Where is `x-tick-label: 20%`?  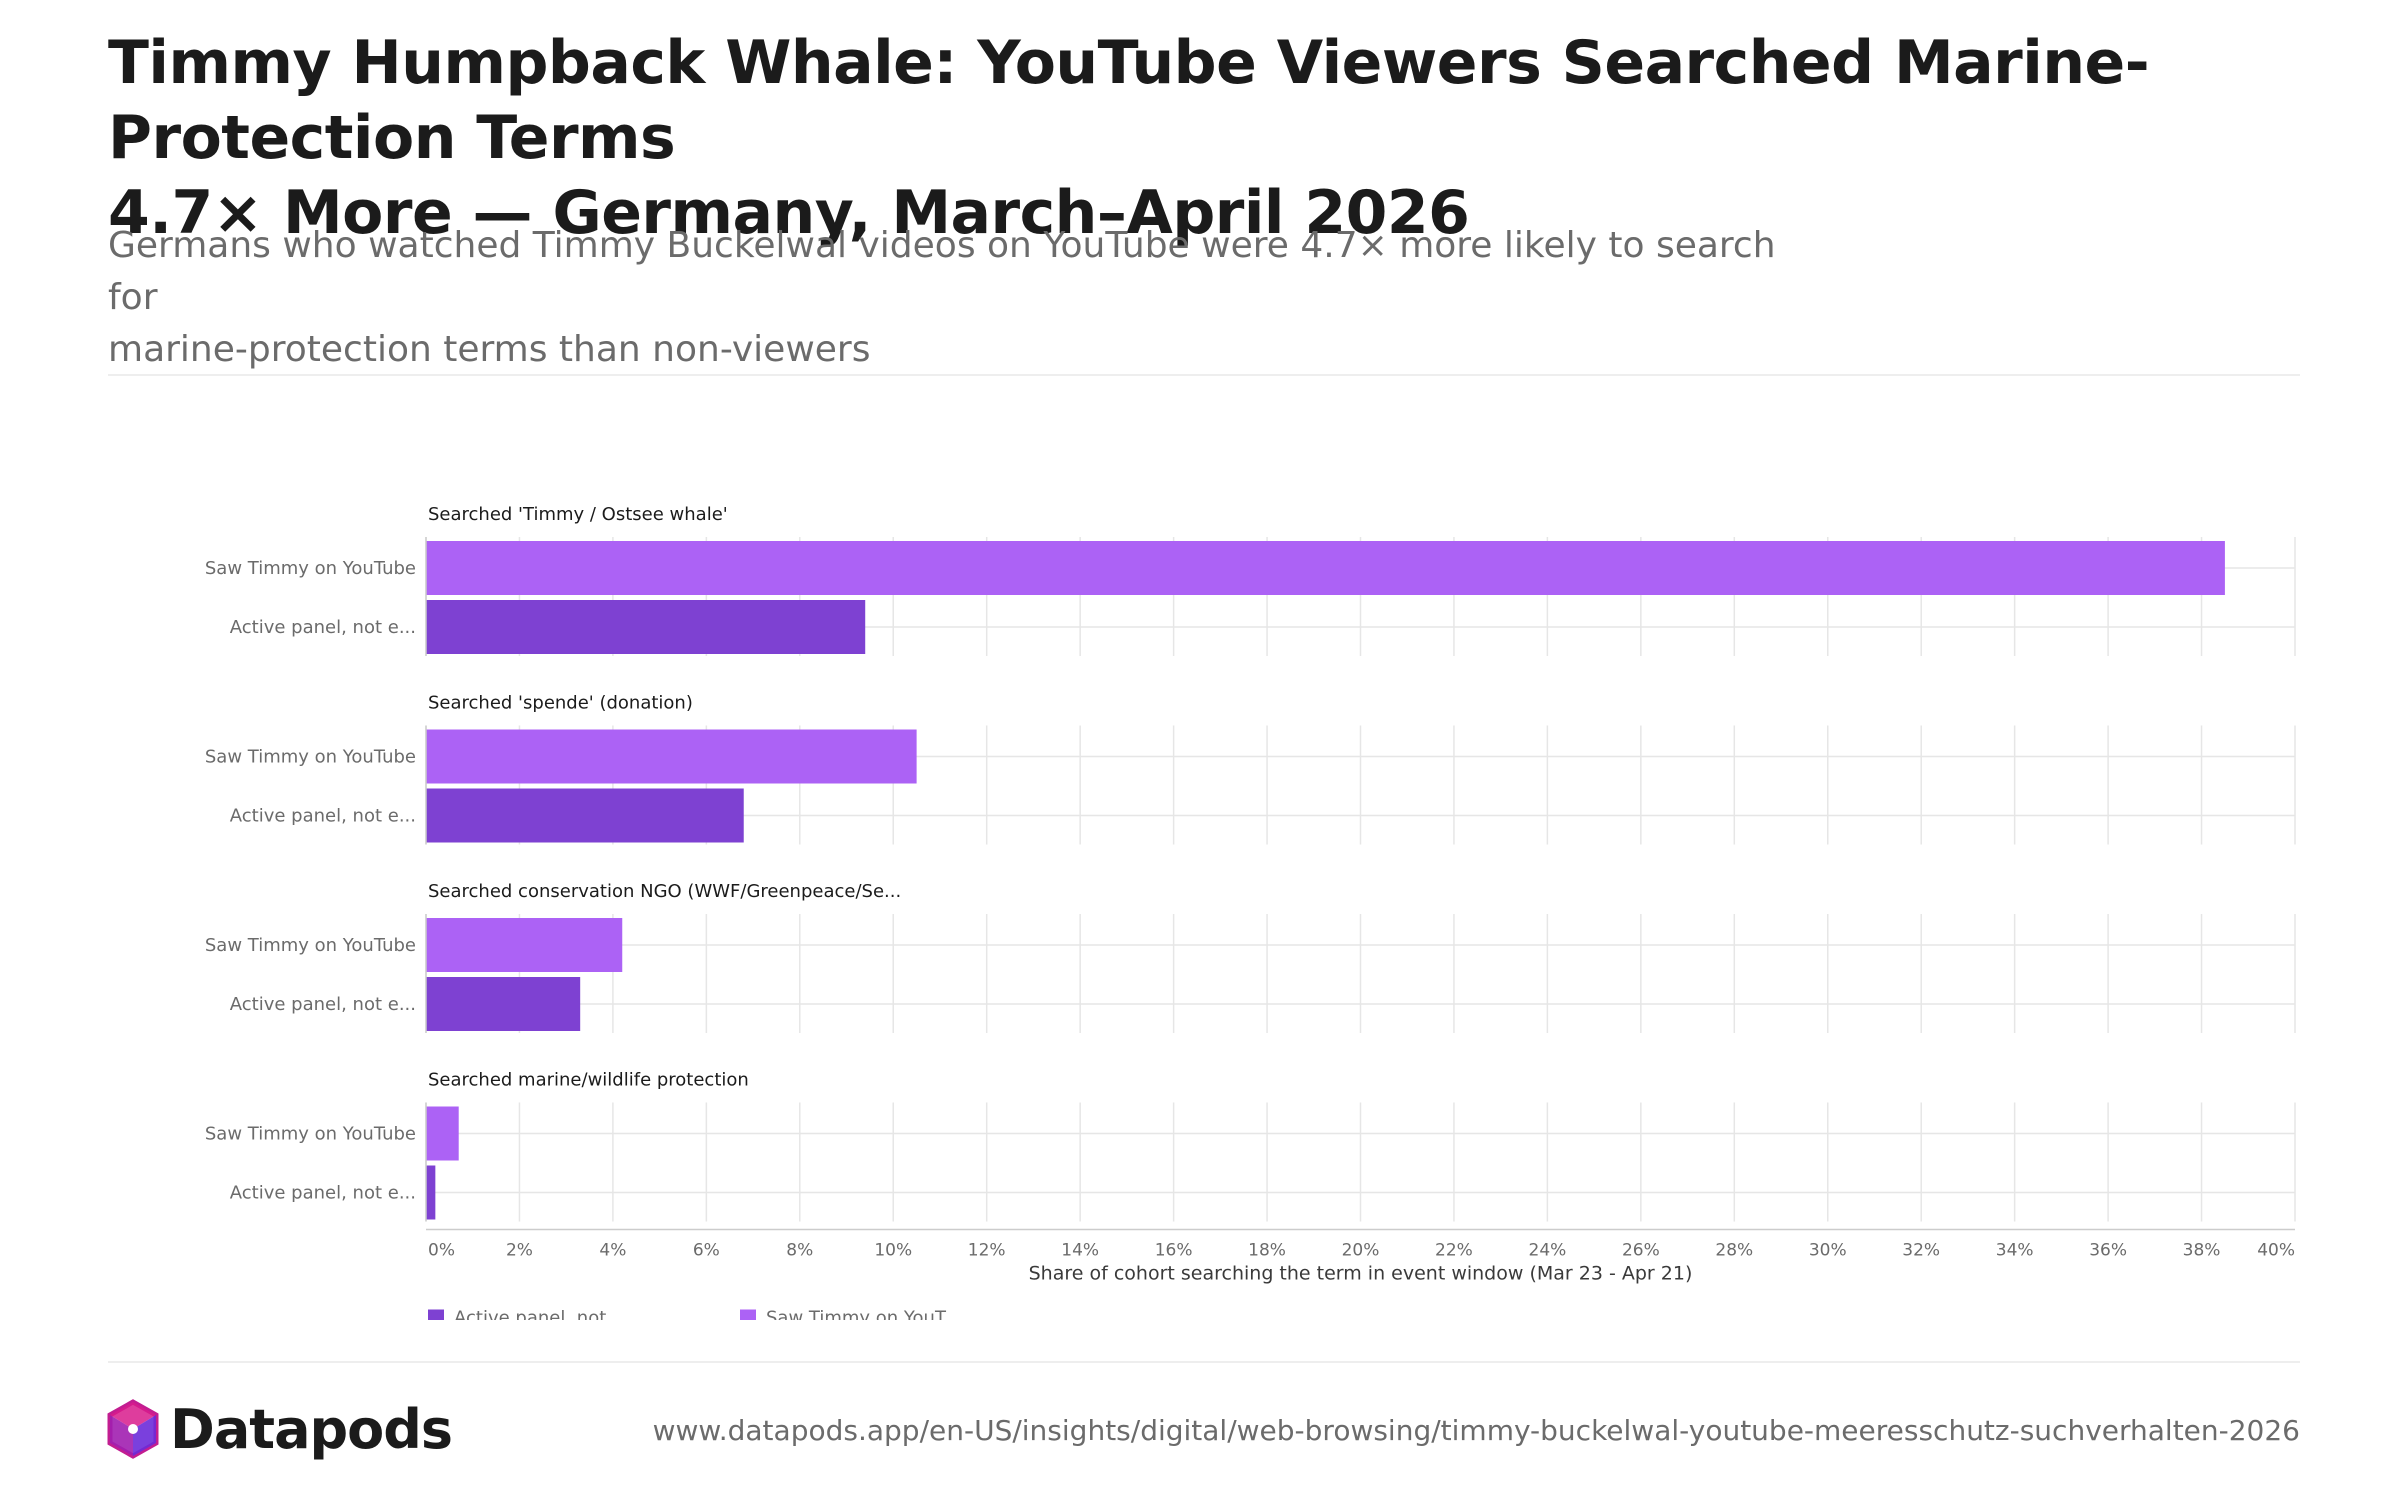
x-tick-label: 20% is located at coordinates (1361, 1251).